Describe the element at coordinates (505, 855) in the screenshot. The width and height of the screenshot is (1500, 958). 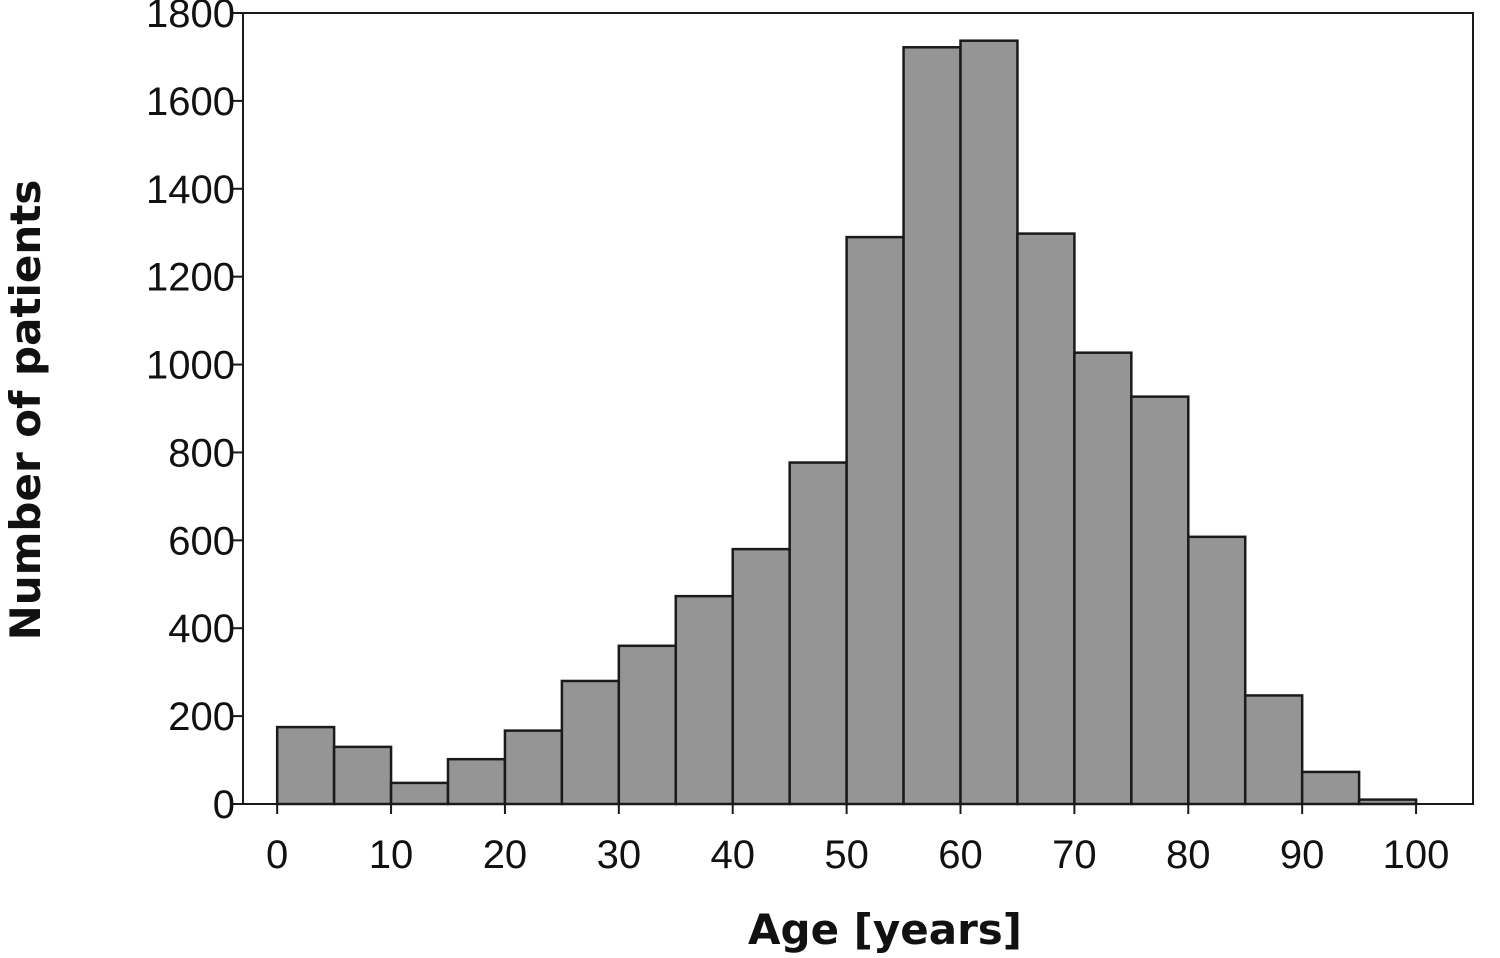
I see `x-tick-label-20: 20` at that location.